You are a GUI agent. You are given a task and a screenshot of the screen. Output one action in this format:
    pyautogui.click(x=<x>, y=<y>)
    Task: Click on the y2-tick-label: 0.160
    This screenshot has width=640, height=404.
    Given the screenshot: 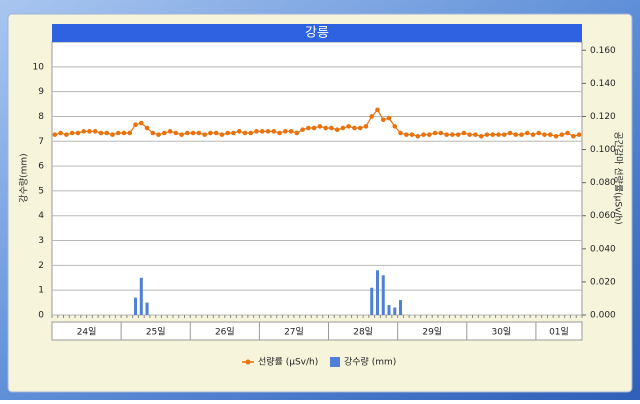 What is the action you would take?
    pyautogui.click(x=603, y=51)
    